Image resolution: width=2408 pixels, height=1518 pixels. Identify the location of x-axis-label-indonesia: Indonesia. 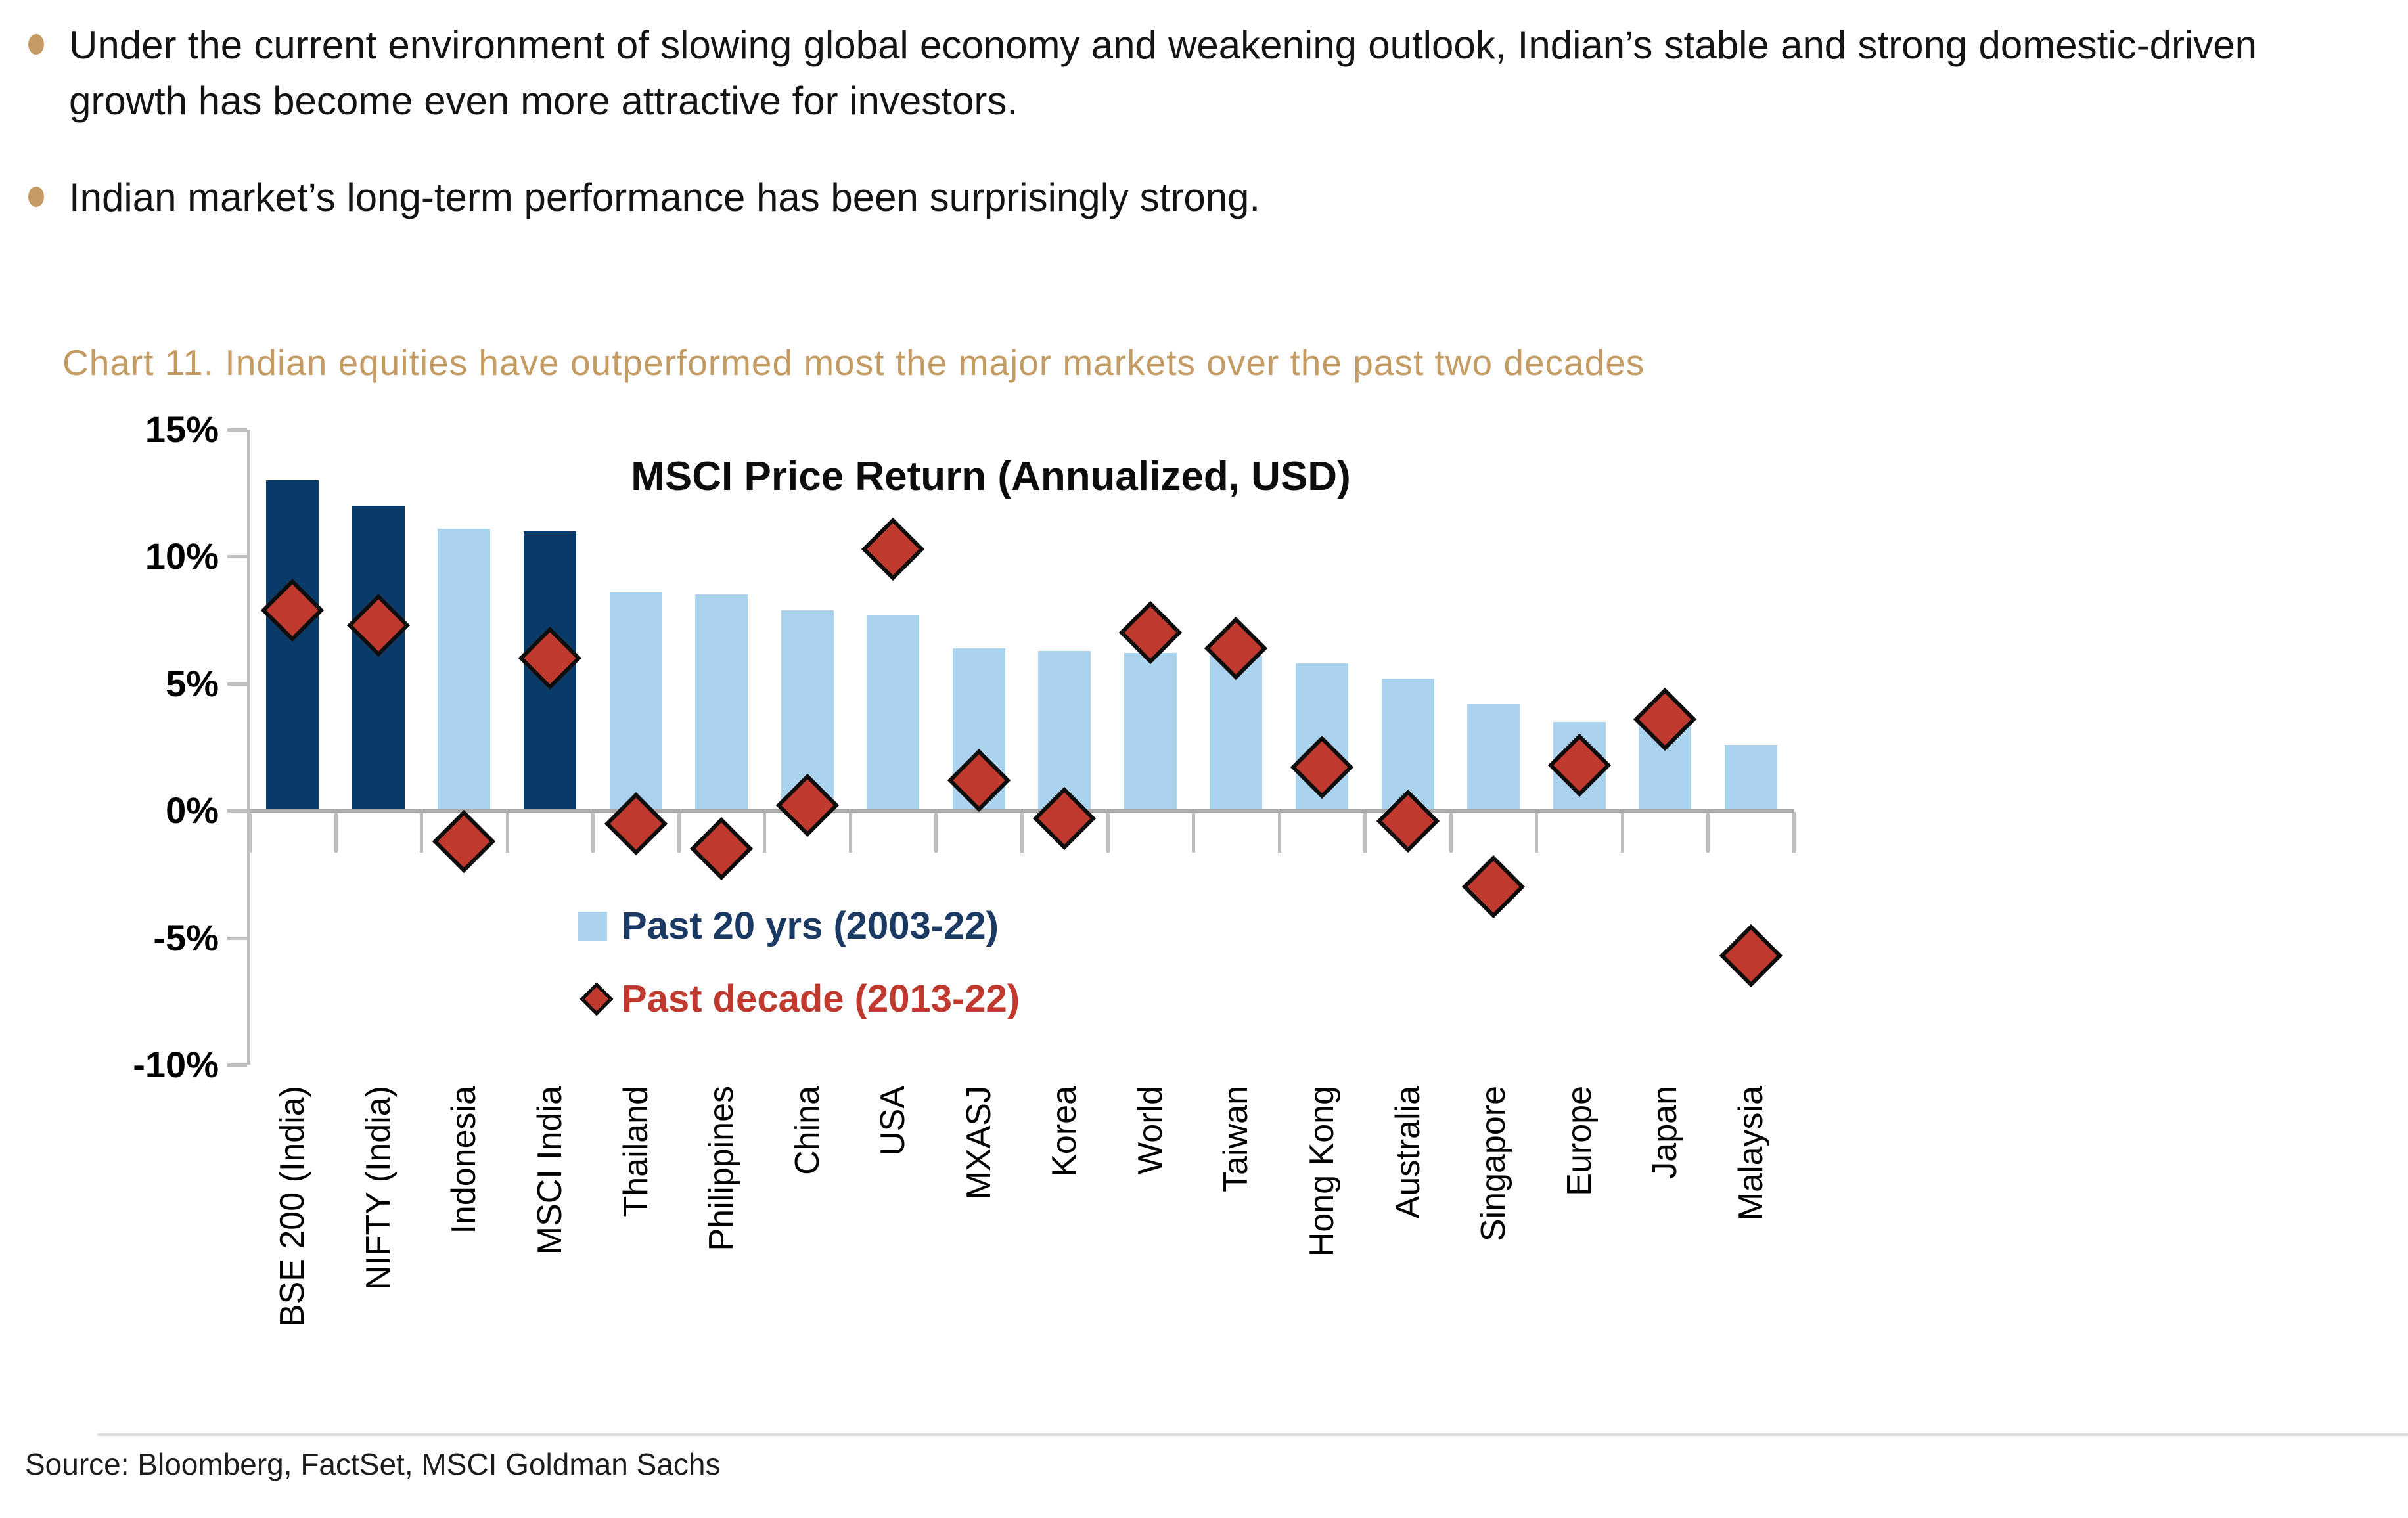
(465, 1160).